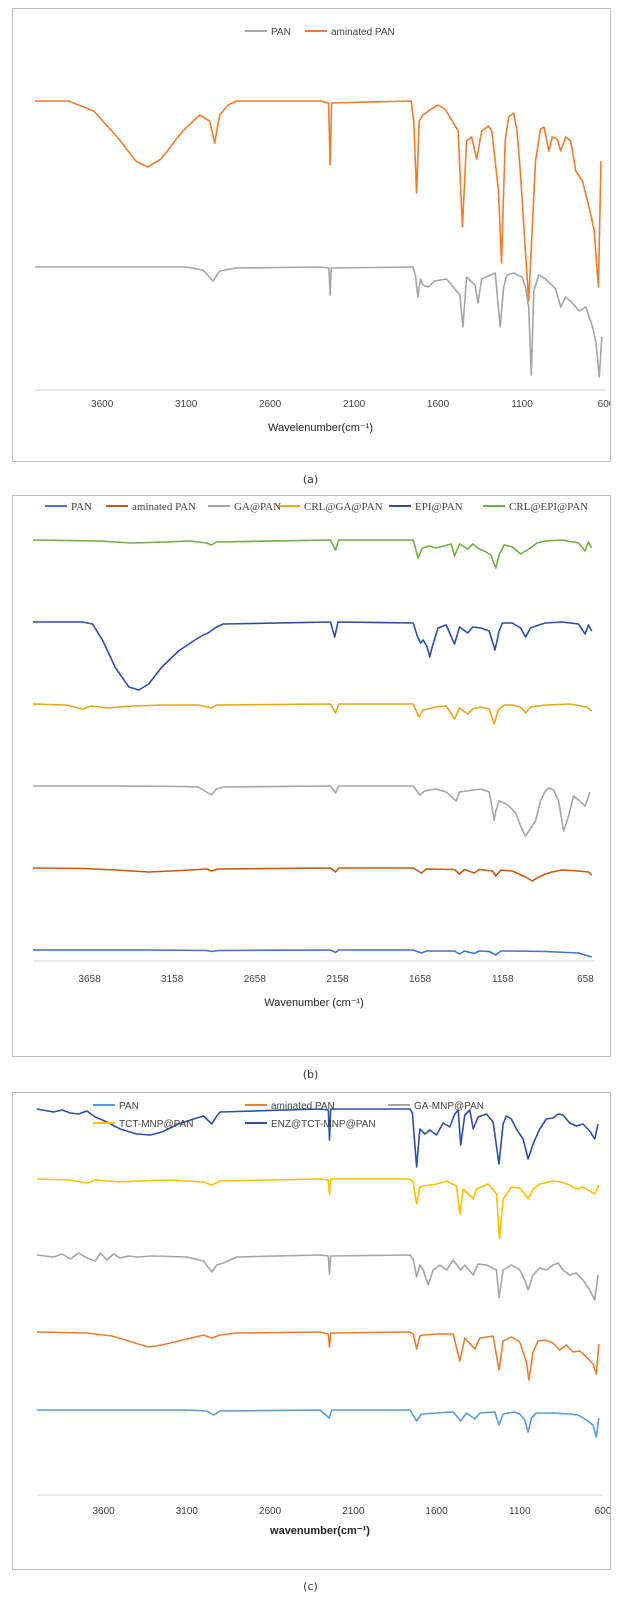 Image resolution: width=621 pixels, height=1597 pixels. What do you see at coordinates (310, 1586) in the screenshot?
I see `panel-label-c: (c)` at bounding box center [310, 1586].